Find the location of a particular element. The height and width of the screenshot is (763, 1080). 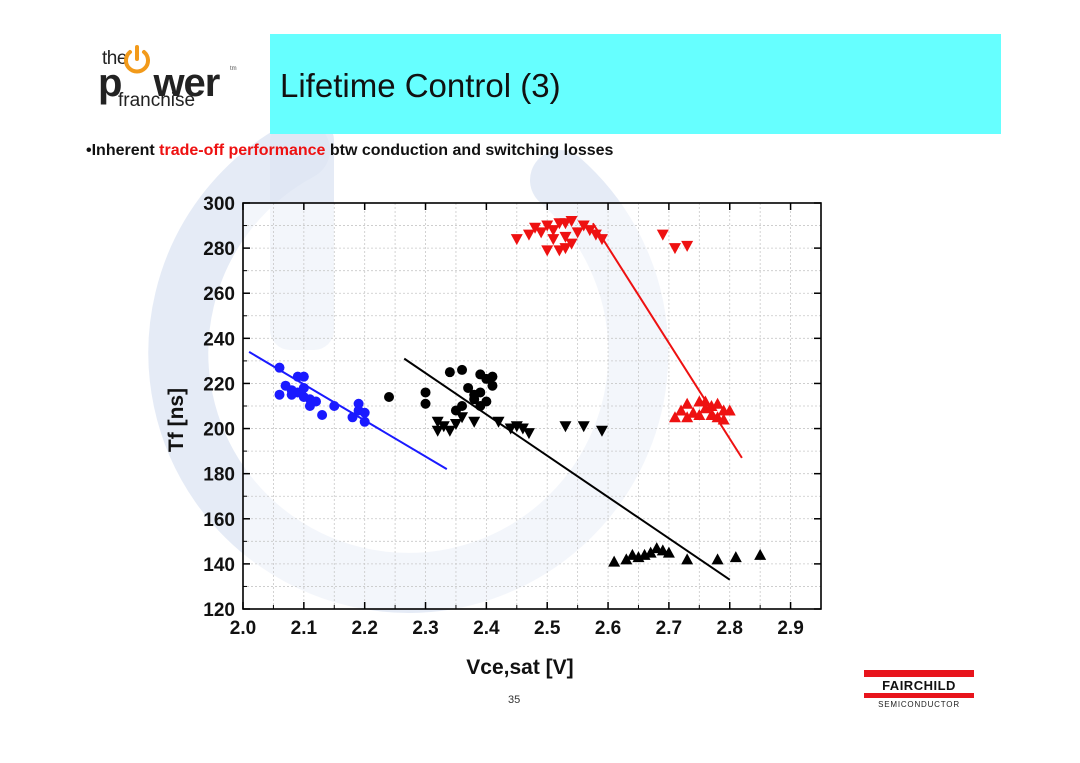

slide-title: Lifetime Control (3) is located at coordinates (420, 85).